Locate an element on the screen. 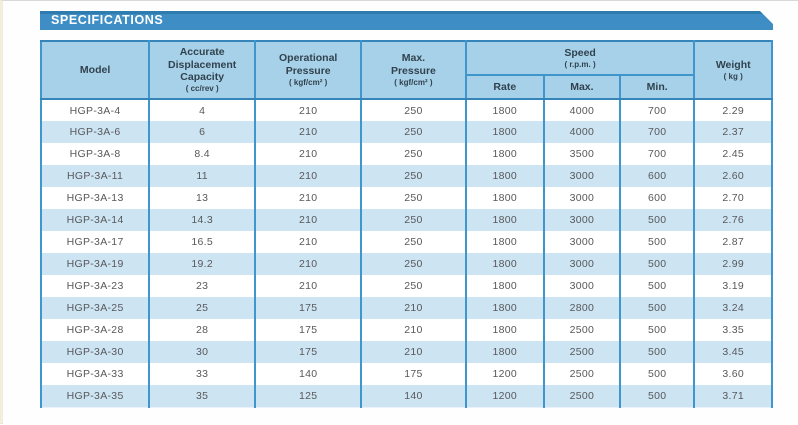 The width and height of the screenshot is (798, 425). cell-capacity: 16.5 is located at coordinates (202, 242).